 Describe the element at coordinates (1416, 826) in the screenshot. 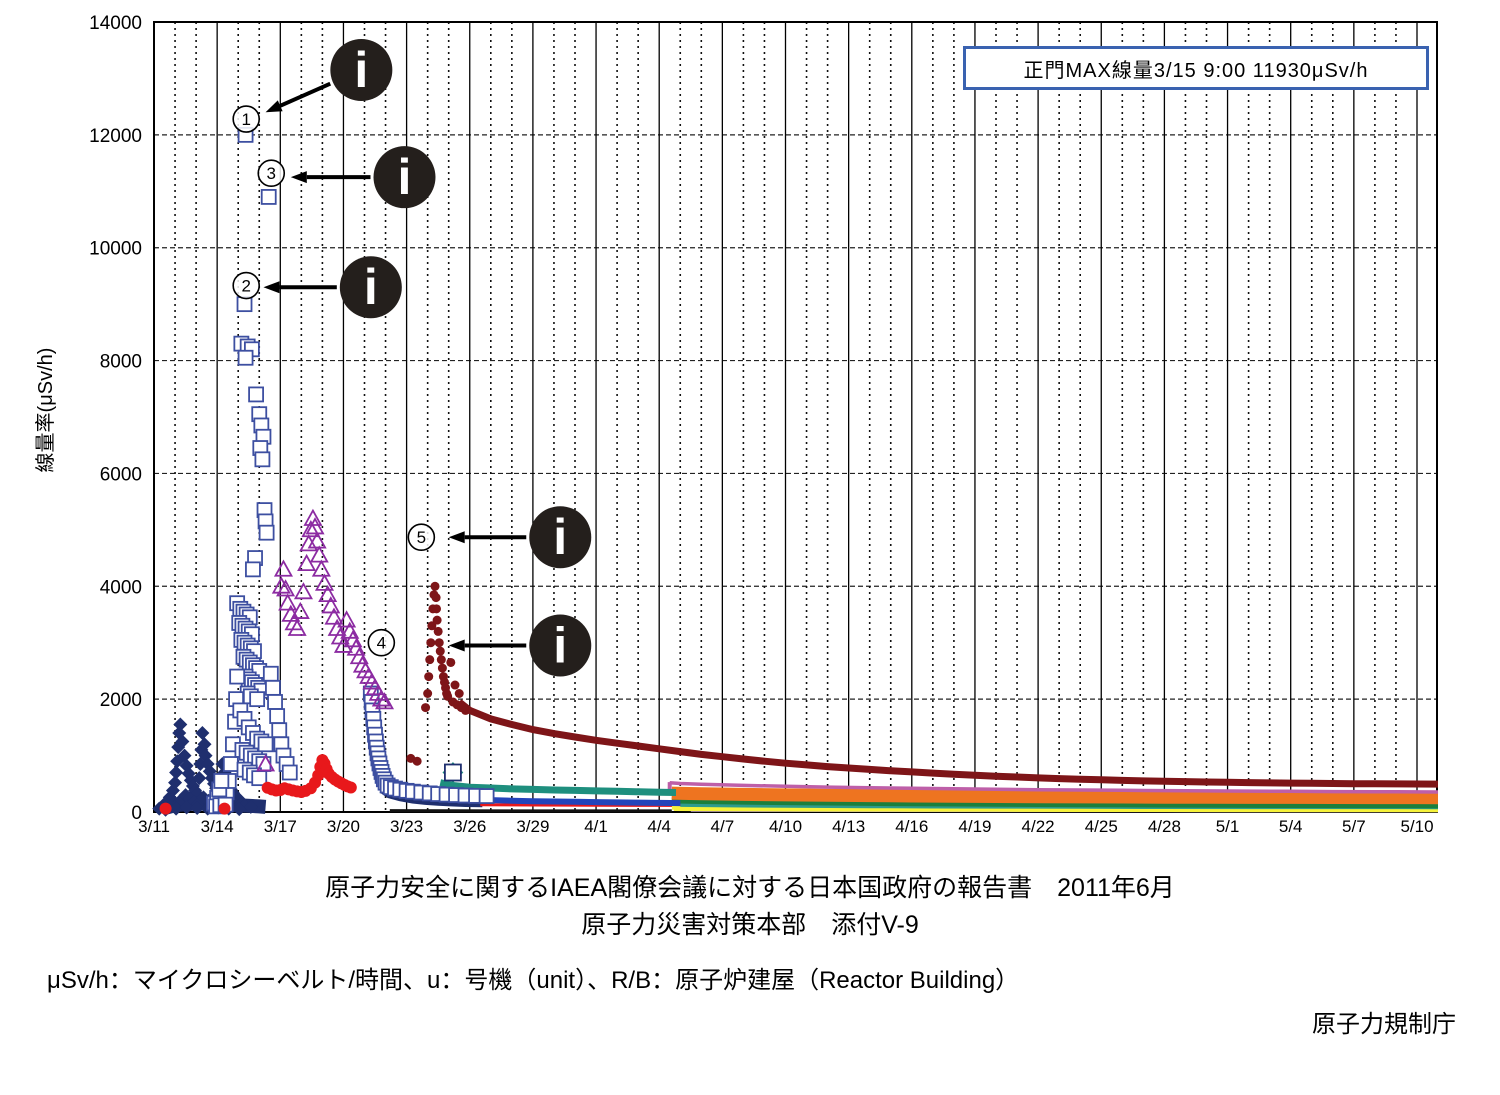

I see `svg-text: 5/10` at that location.